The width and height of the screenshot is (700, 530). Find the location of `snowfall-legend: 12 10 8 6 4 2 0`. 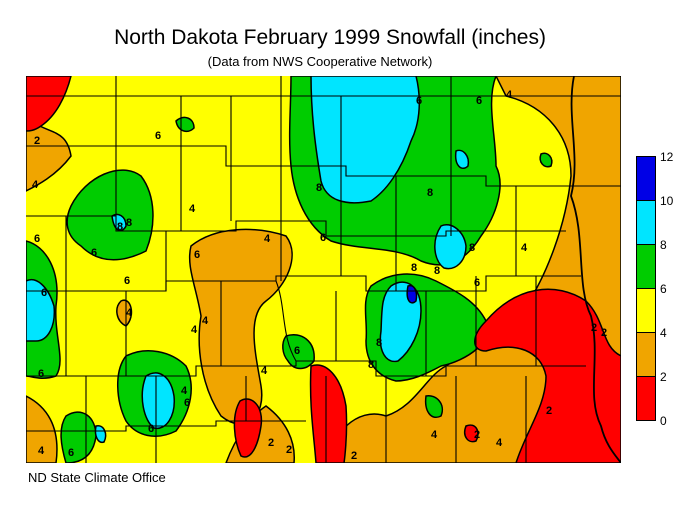

snowfall-legend: 12 10 8 6 4 2 0 is located at coordinates (654, 289).